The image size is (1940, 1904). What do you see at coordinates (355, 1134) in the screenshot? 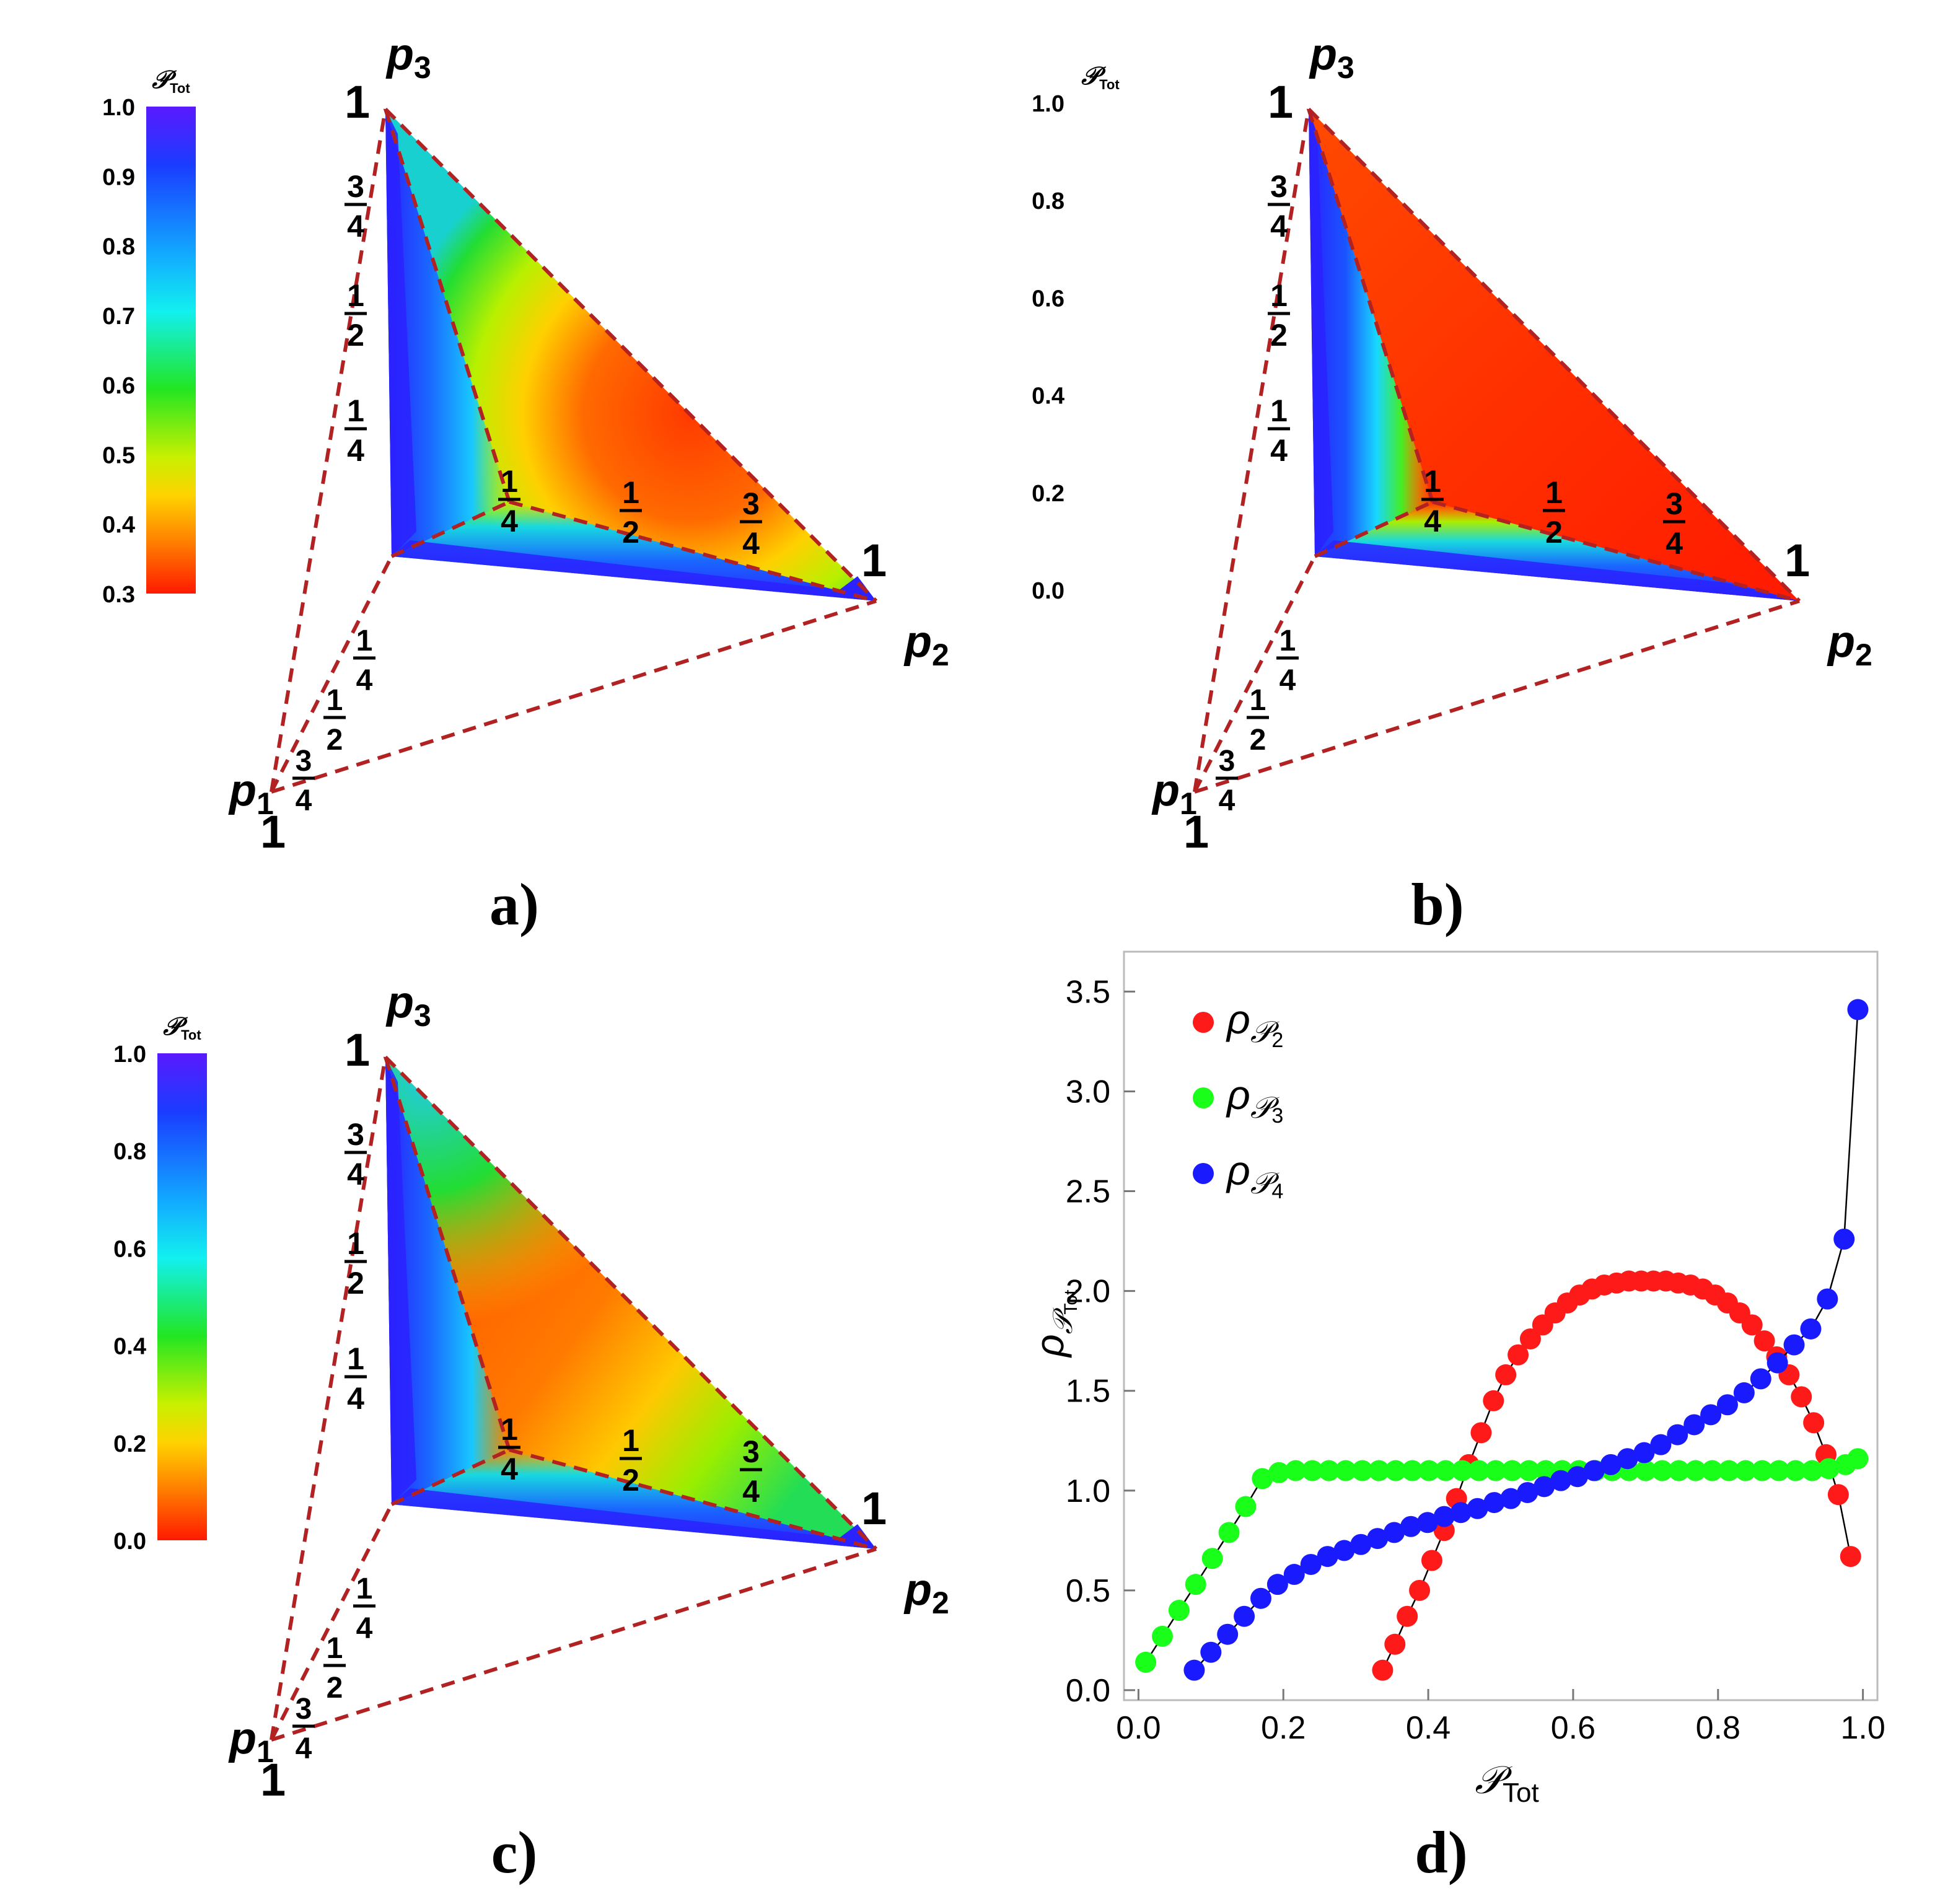
I see `frac-p3-3-4-num: 3` at bounding box center [355, 1134].